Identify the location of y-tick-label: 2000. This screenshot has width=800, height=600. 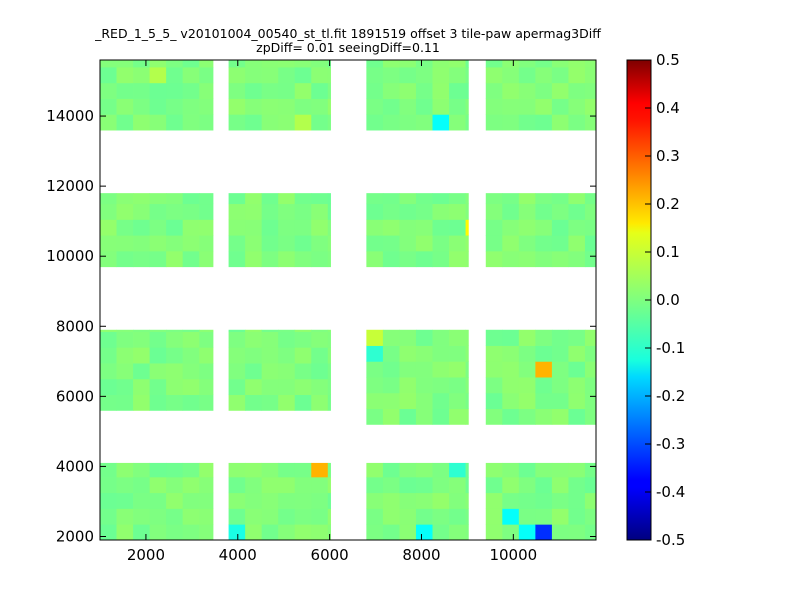
(75, 536).